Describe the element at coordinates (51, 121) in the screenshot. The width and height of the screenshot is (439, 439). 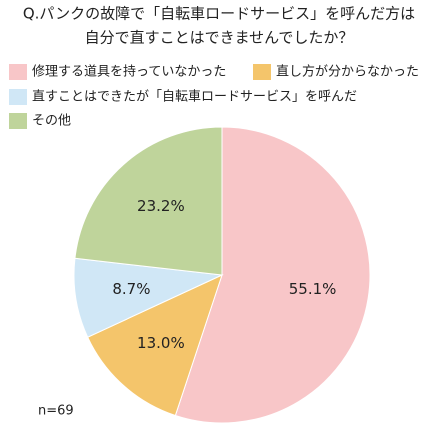
I see `legend-label: その他` at that location.